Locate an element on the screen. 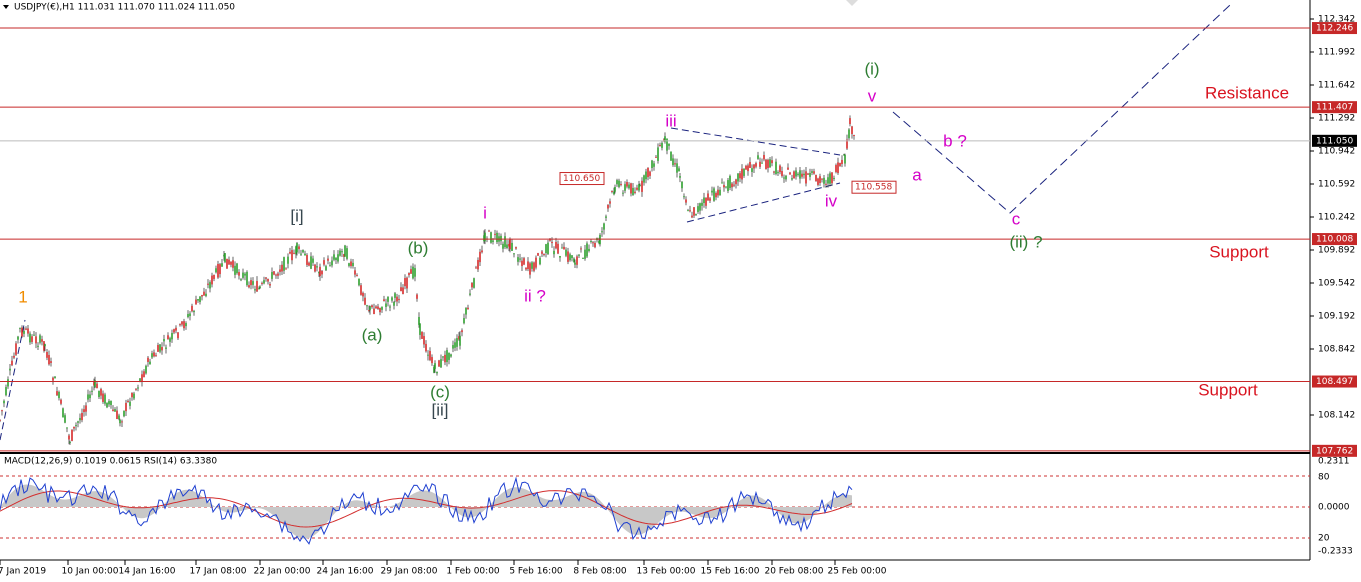  wave-label: [i] is located at coordinates (296, 215).